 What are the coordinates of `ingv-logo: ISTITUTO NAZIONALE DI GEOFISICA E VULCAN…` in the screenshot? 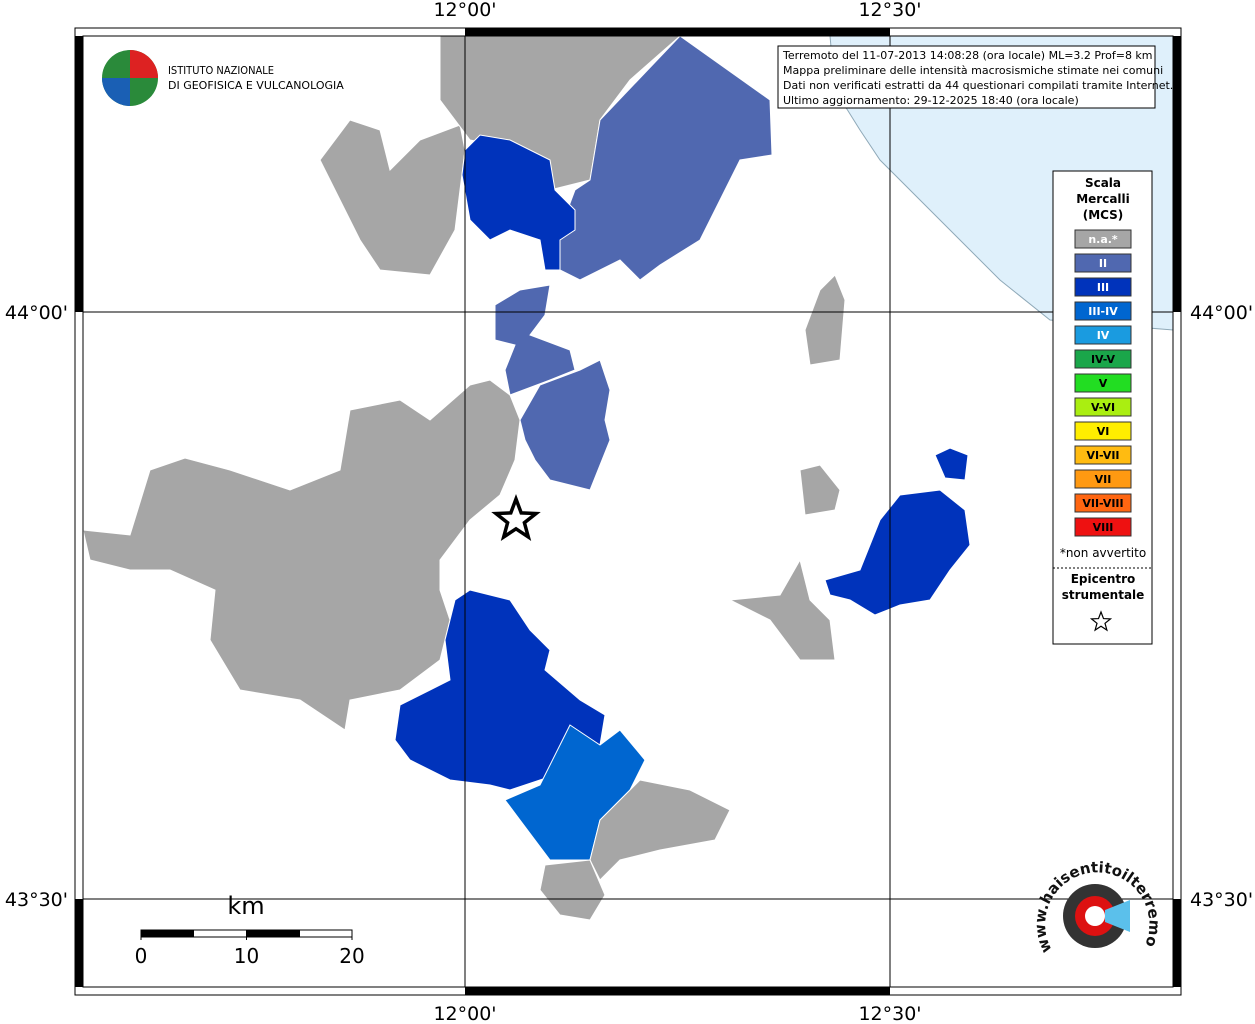 It's located at (223, 78).